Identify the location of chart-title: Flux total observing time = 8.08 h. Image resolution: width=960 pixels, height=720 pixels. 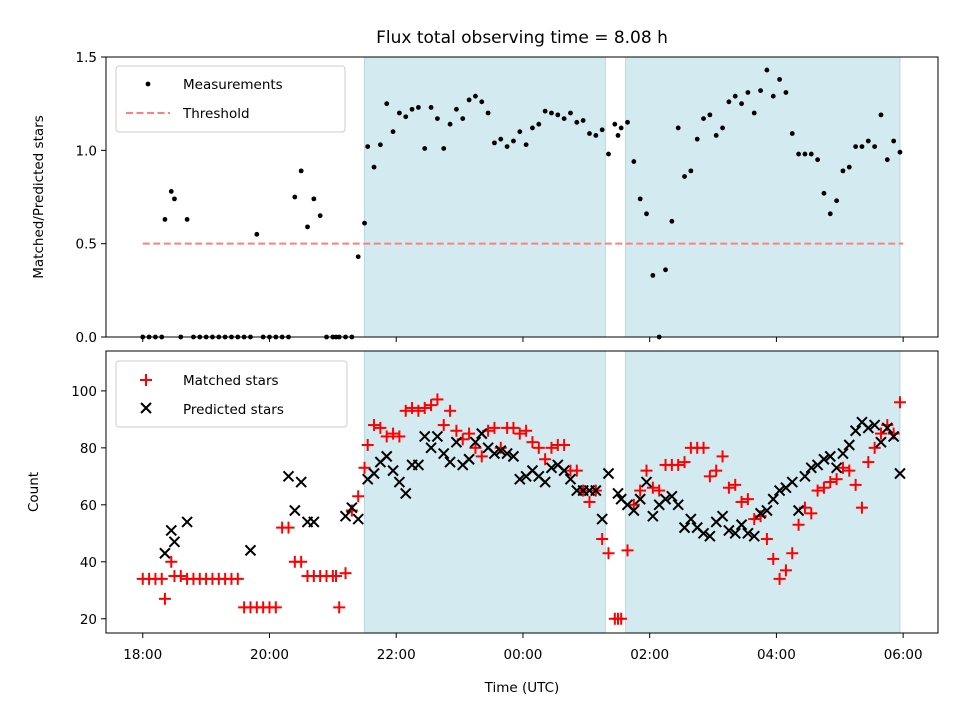
(522, 38).